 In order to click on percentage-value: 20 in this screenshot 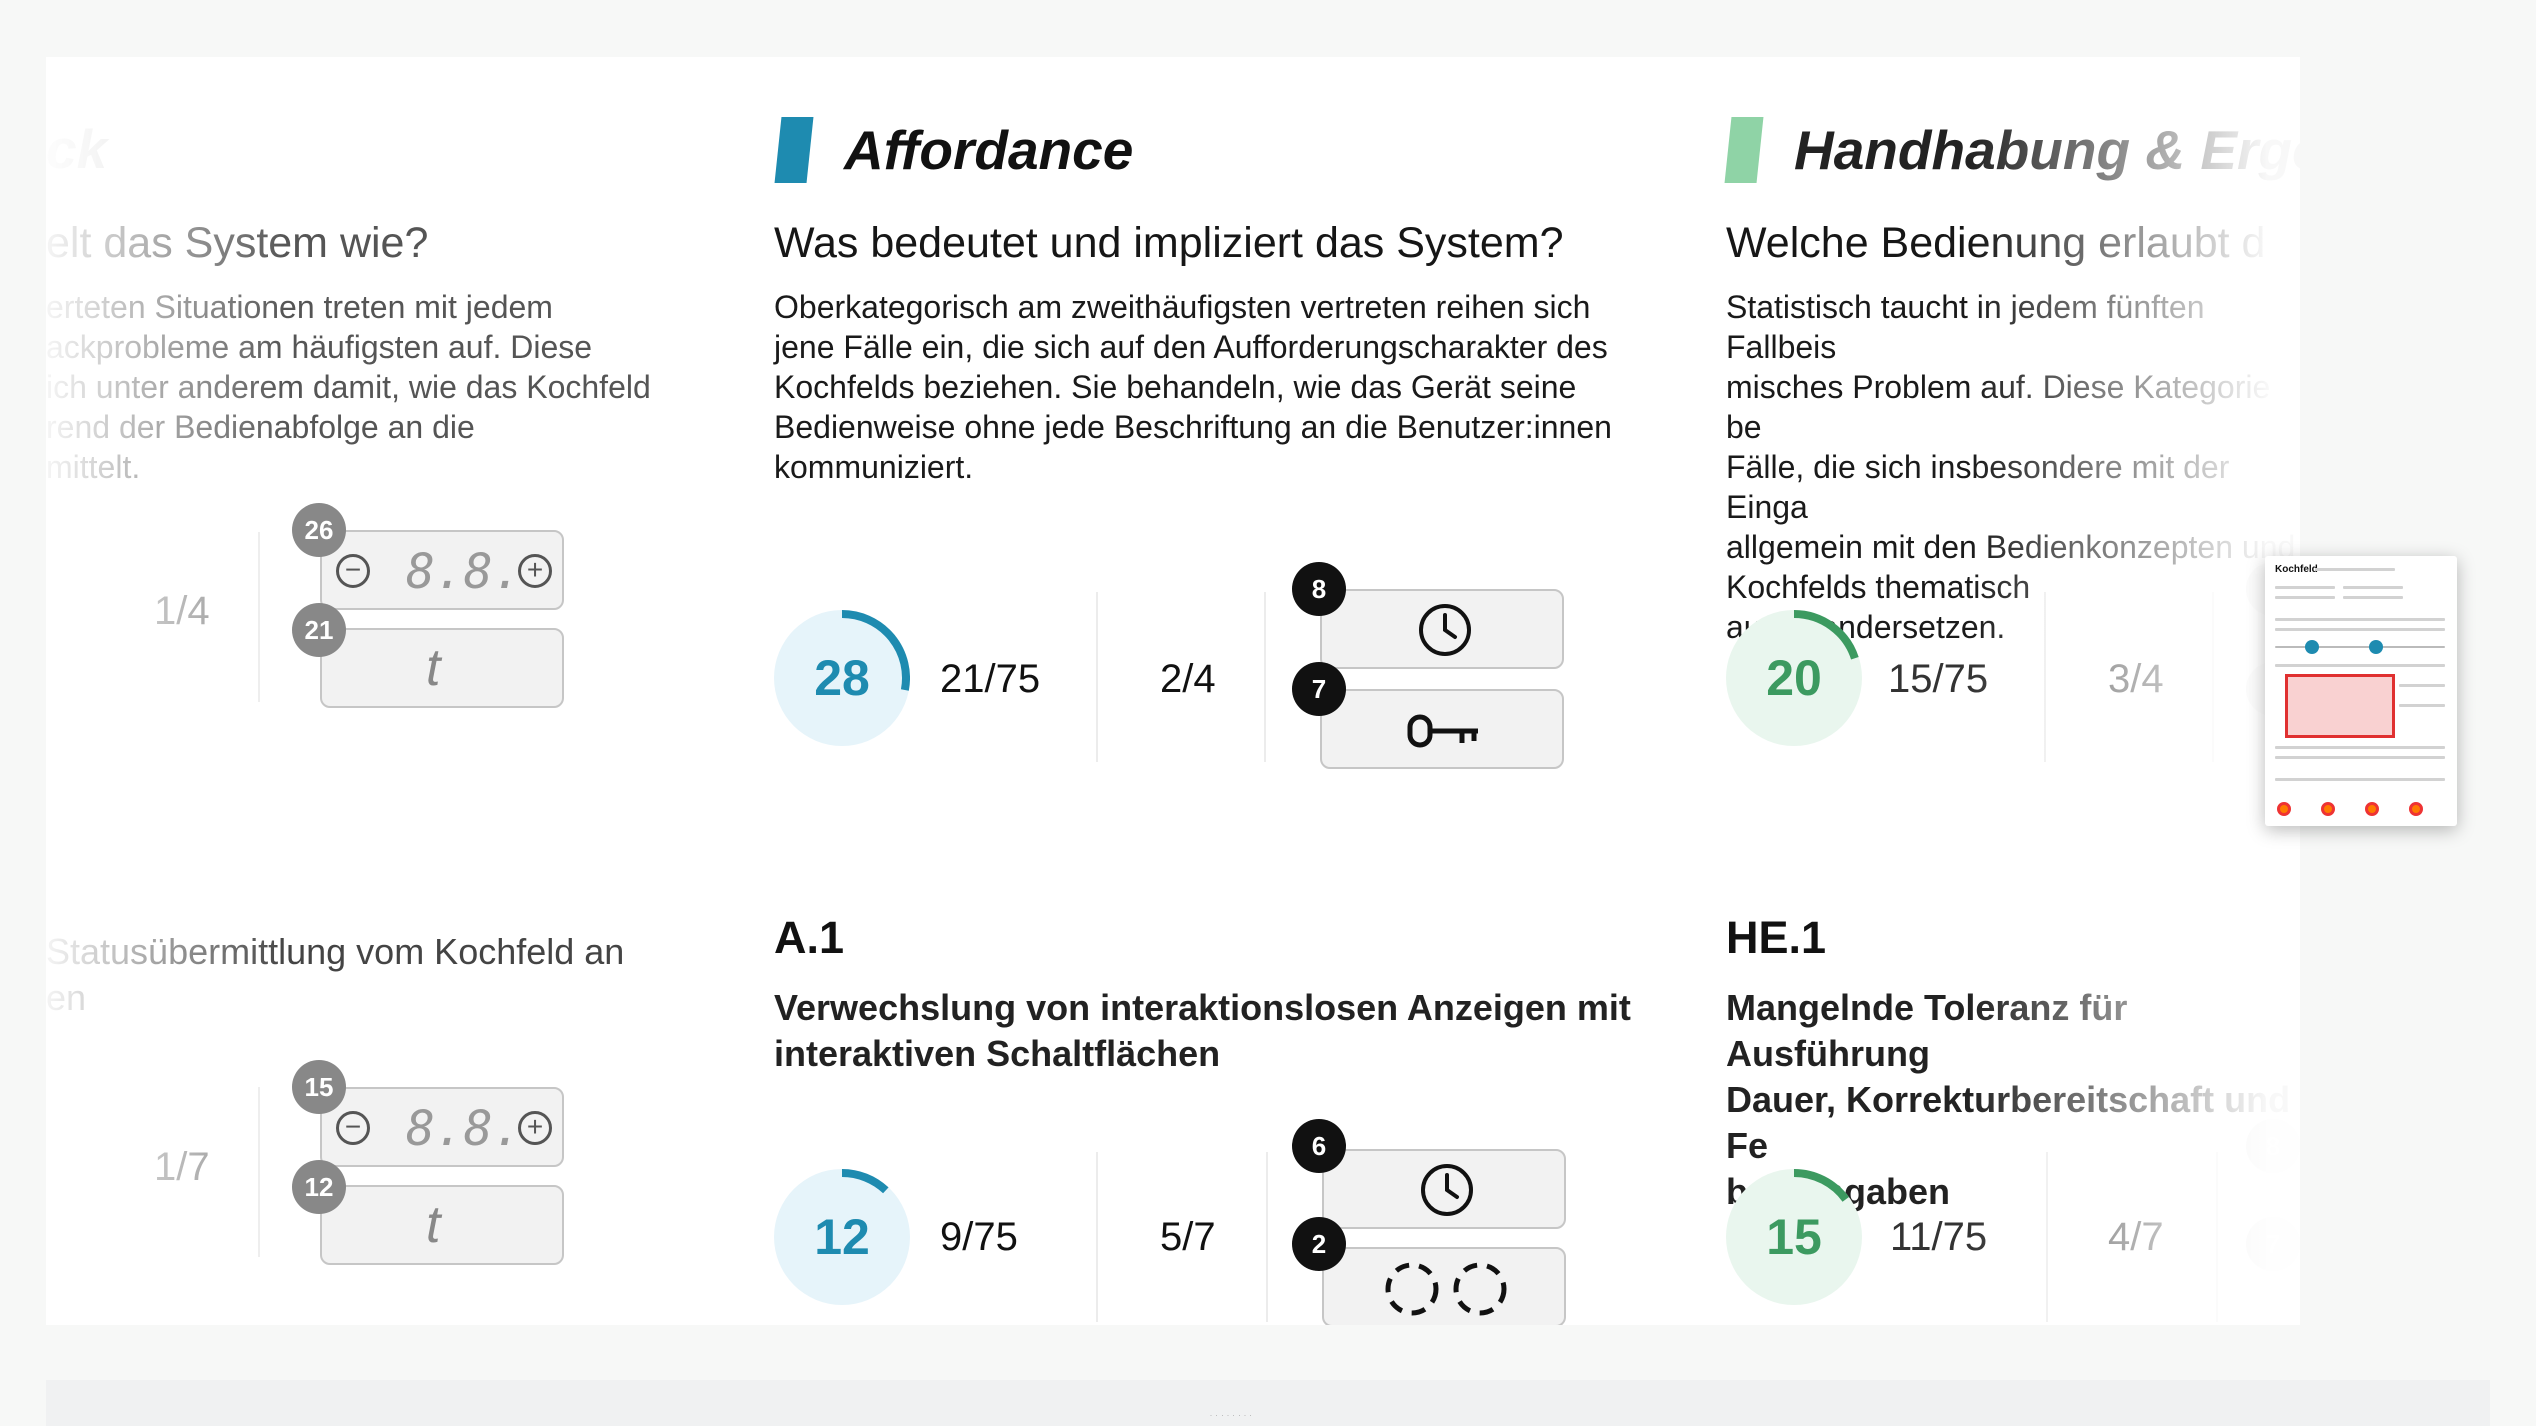, I will do `click(1794, 678)`.